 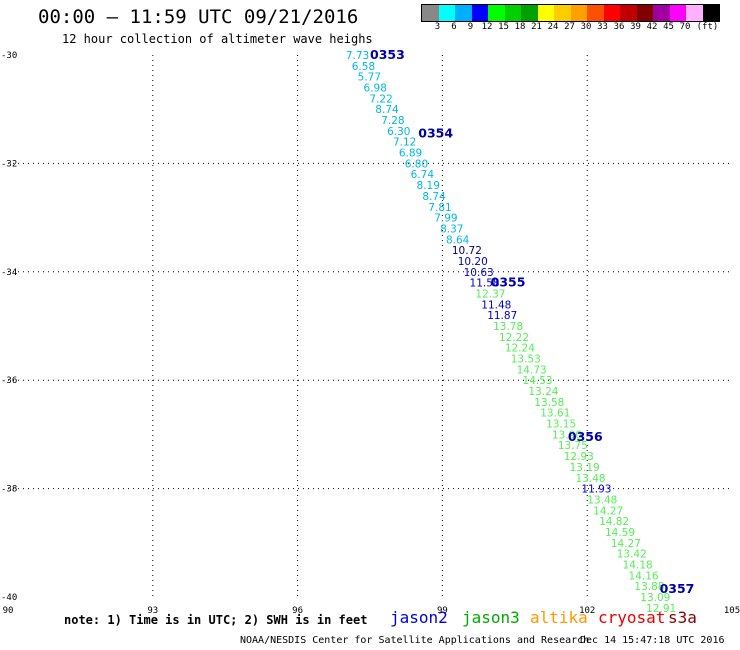 What do you see at coordinates (586, 27) in the screenshot?
I see `color-scale-label: 30` at bounding box center [586, 27].